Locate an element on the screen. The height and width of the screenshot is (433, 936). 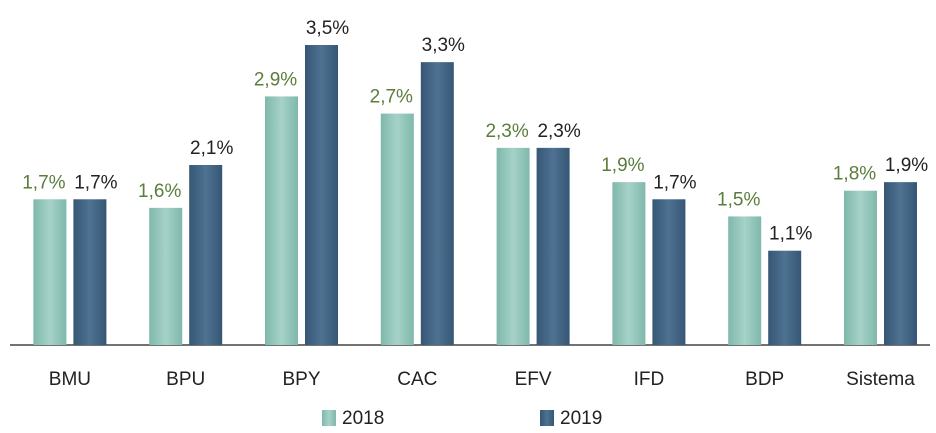
x-tick-label: Sistema is located at coordinates (880, 379).